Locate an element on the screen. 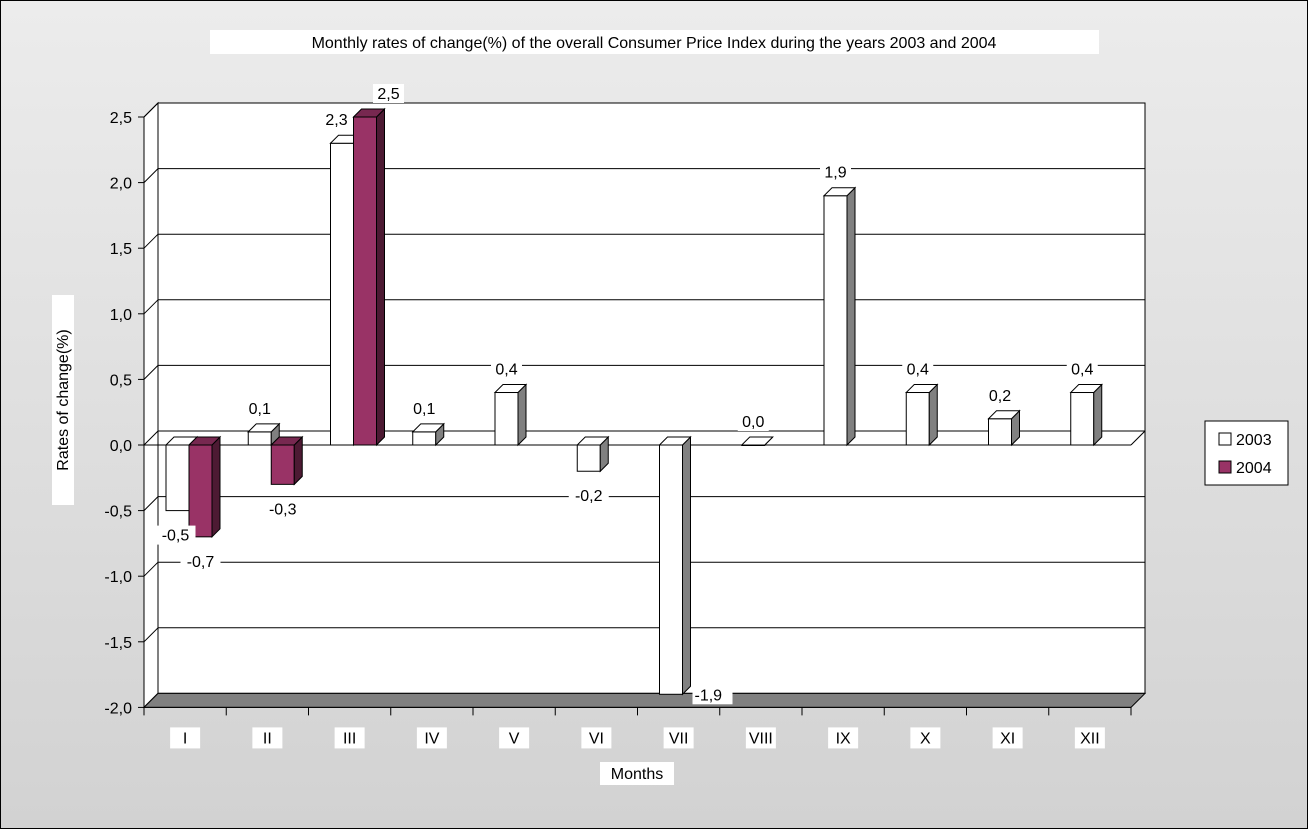  legend-label-2003: 2003 is located at coordinates (1254, 440).